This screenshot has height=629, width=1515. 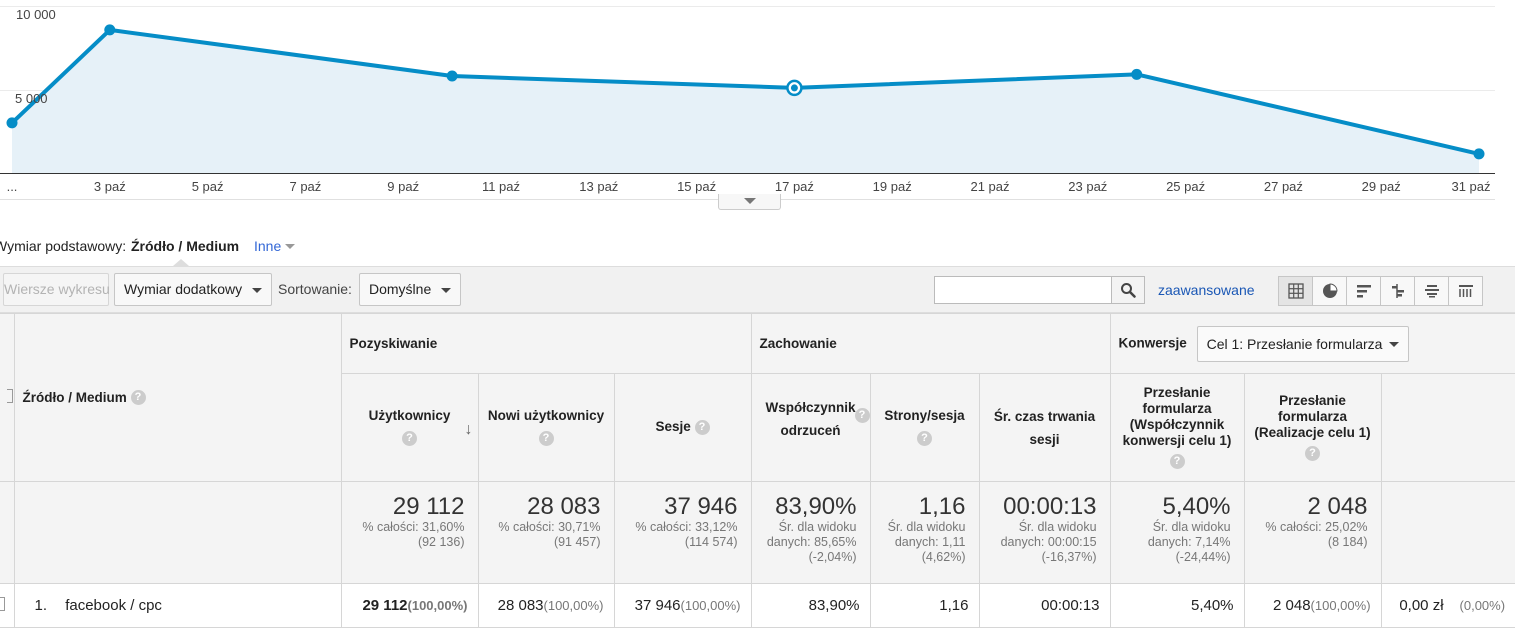 I want to click on total-note: danych: 1,11, so click(x=930, y=542).